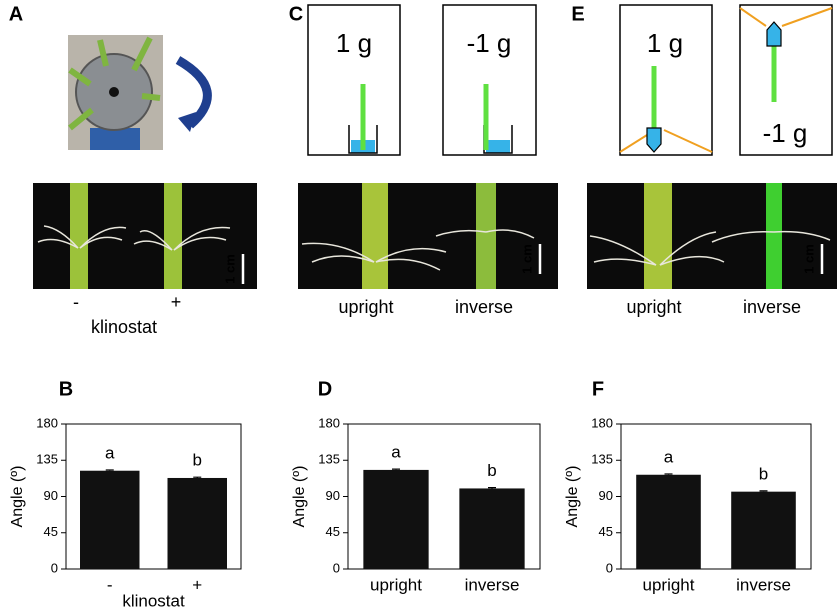 Image resolution: width=837 pixels, height=609 pixels. Describe the element at coordinates (577, 14) in the screenshot. I see `panel-label: E` at that location.